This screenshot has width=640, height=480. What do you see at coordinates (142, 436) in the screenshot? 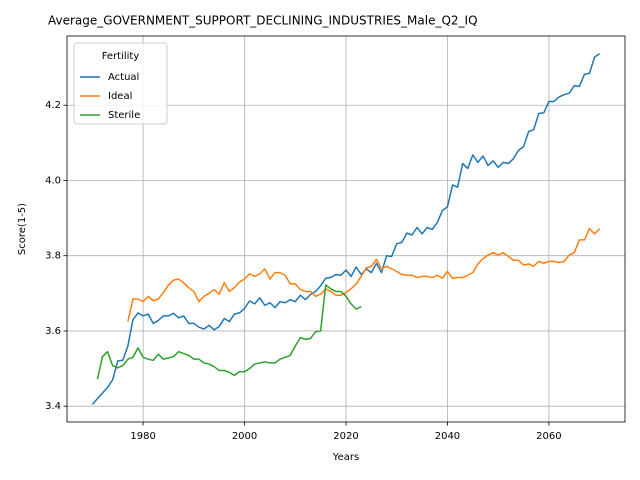
I see `x-tick-label: 1980` at bounding box center [142, 436].